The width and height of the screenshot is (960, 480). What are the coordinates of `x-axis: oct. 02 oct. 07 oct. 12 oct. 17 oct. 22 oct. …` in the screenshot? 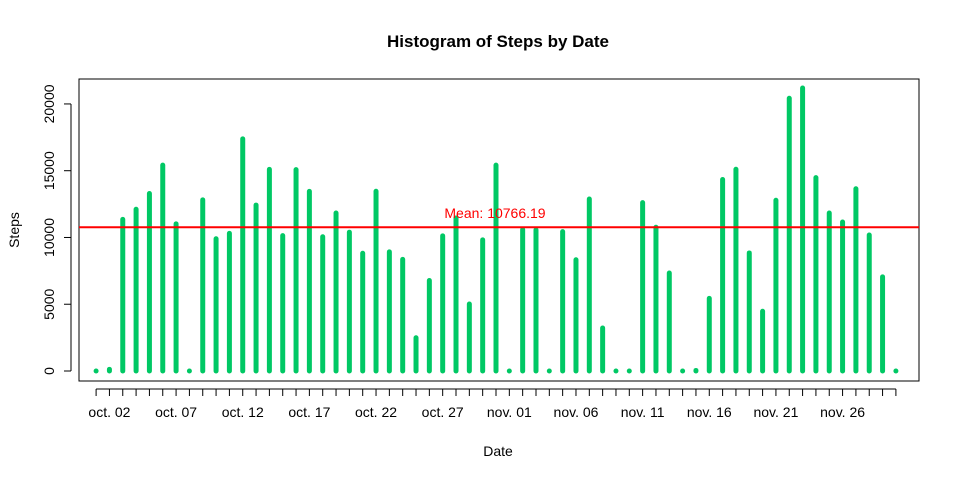 It's located at (492, 404).